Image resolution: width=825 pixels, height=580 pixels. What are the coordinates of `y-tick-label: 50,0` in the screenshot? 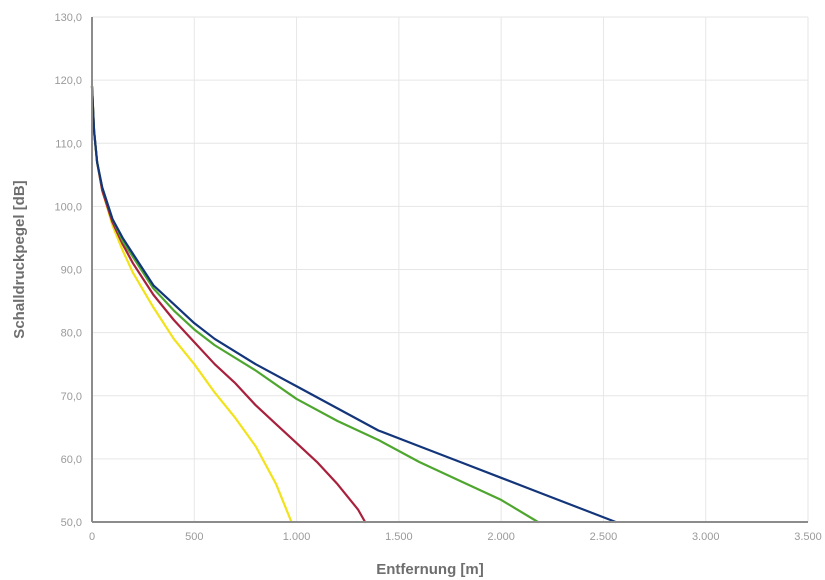 It's located at (71, 523).